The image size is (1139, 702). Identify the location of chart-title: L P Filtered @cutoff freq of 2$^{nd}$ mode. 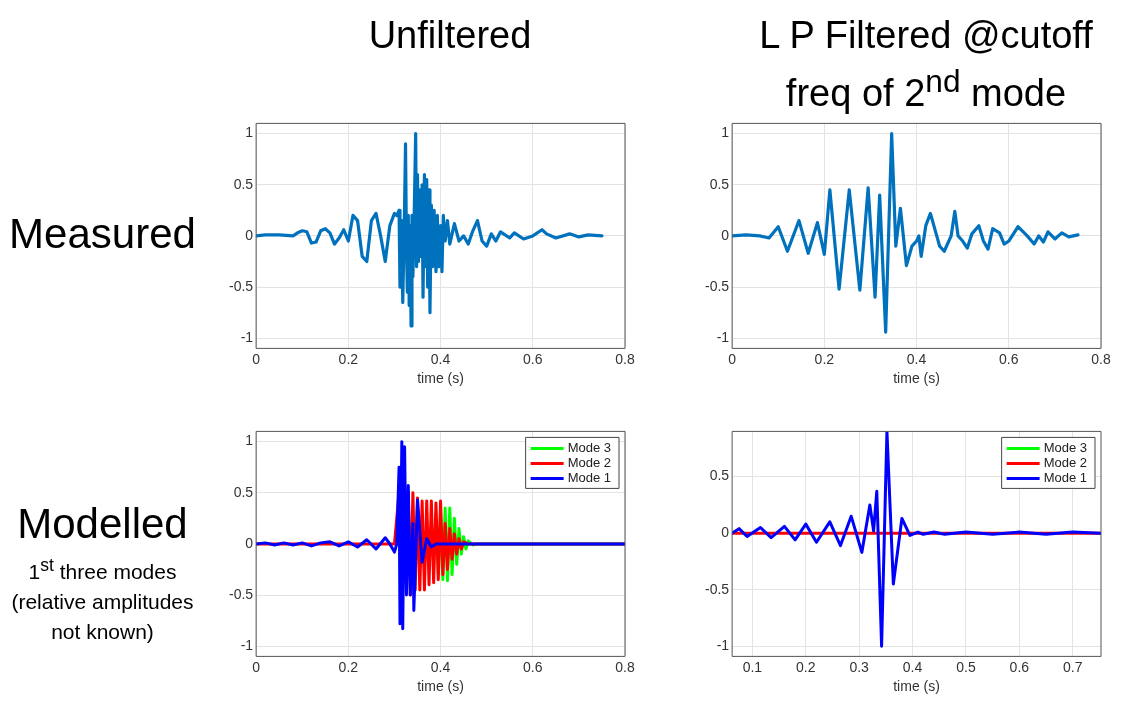
(926, 64).